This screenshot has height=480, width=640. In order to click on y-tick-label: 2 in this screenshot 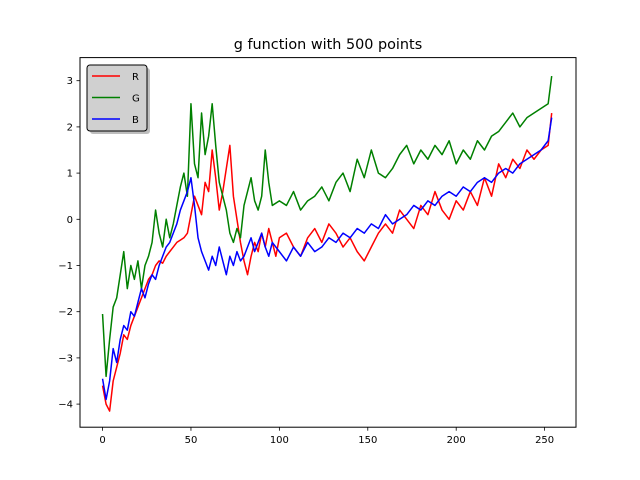, I will do `click(70, 127)`.